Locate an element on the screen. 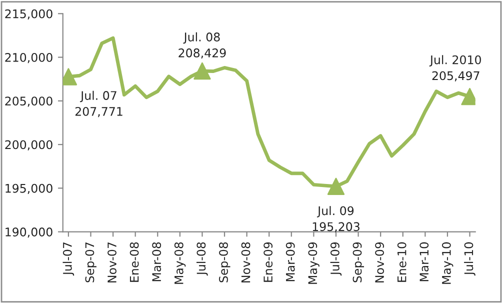 The height and width of the screenshot is (303, 503). x-tick-label: Nov-09 is located at coordinates (379, 262).